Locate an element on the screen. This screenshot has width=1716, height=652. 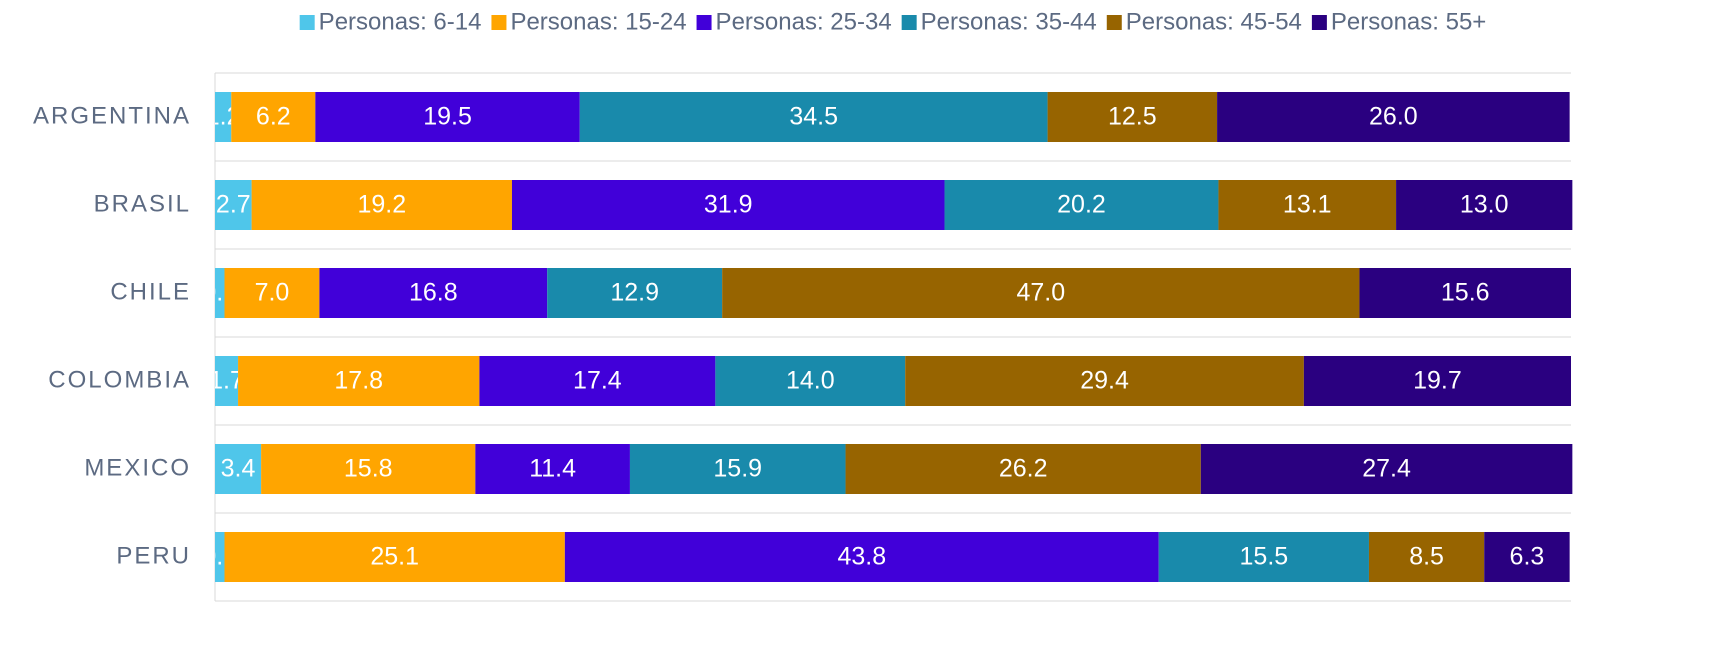
y-tick-label: PERU is located at coordinates (153, 555).